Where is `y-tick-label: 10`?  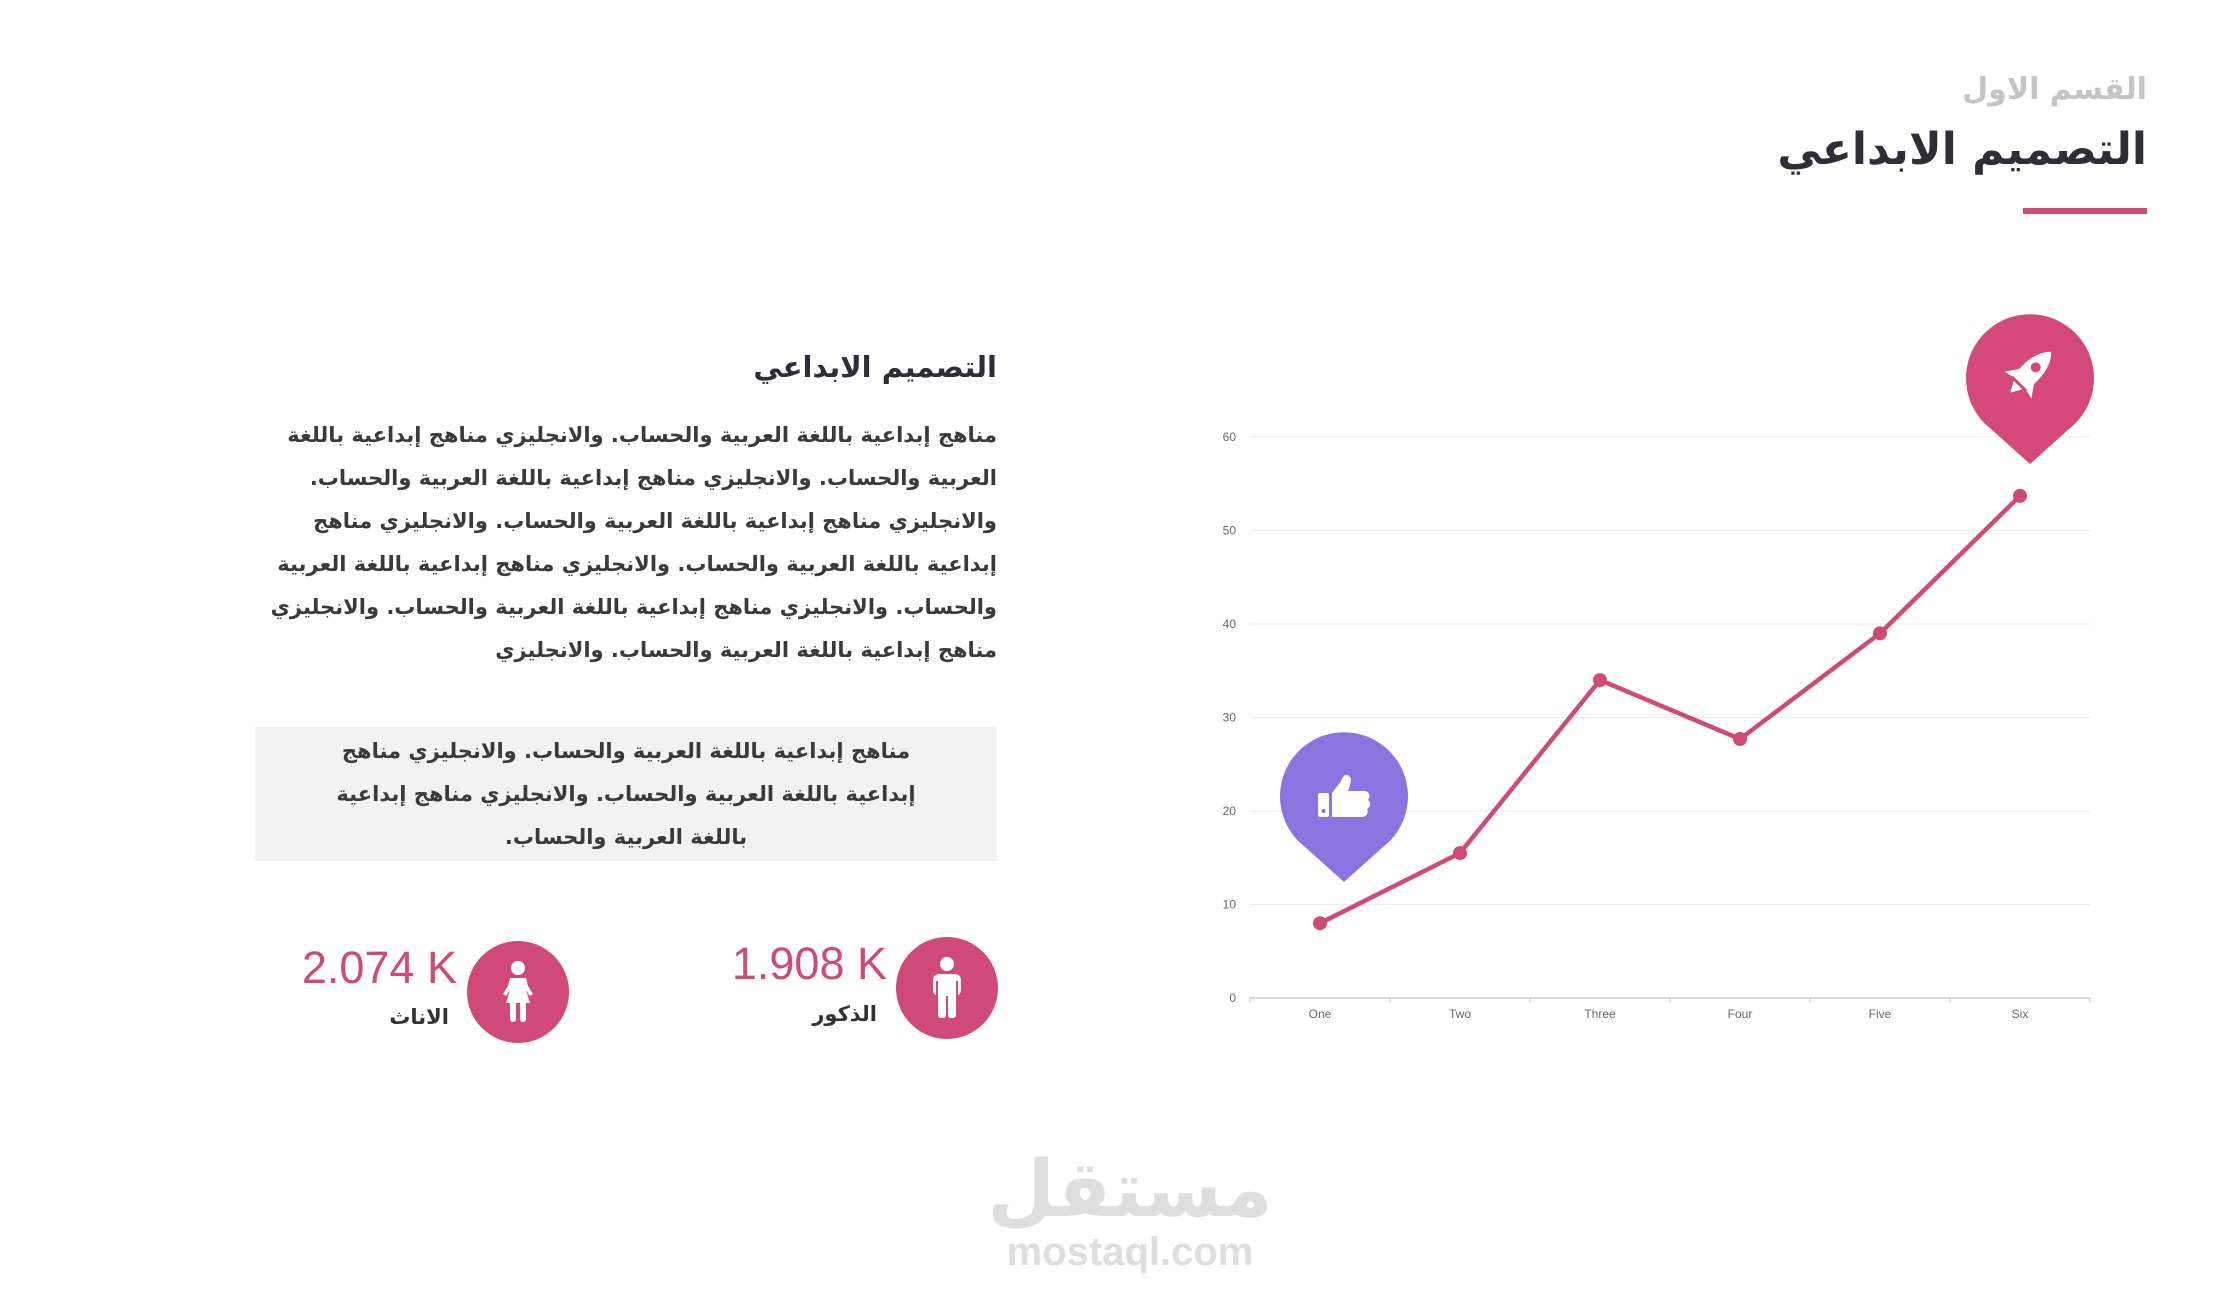
y-tick-label: 10 is located at coordinates (1230, 905).